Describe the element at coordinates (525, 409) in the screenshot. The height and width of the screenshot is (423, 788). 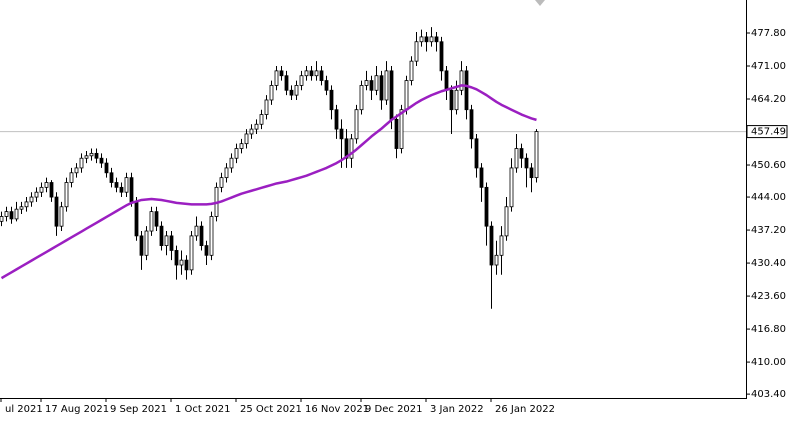
I see `x-tick-label: 26 Jan 2022` at that location.